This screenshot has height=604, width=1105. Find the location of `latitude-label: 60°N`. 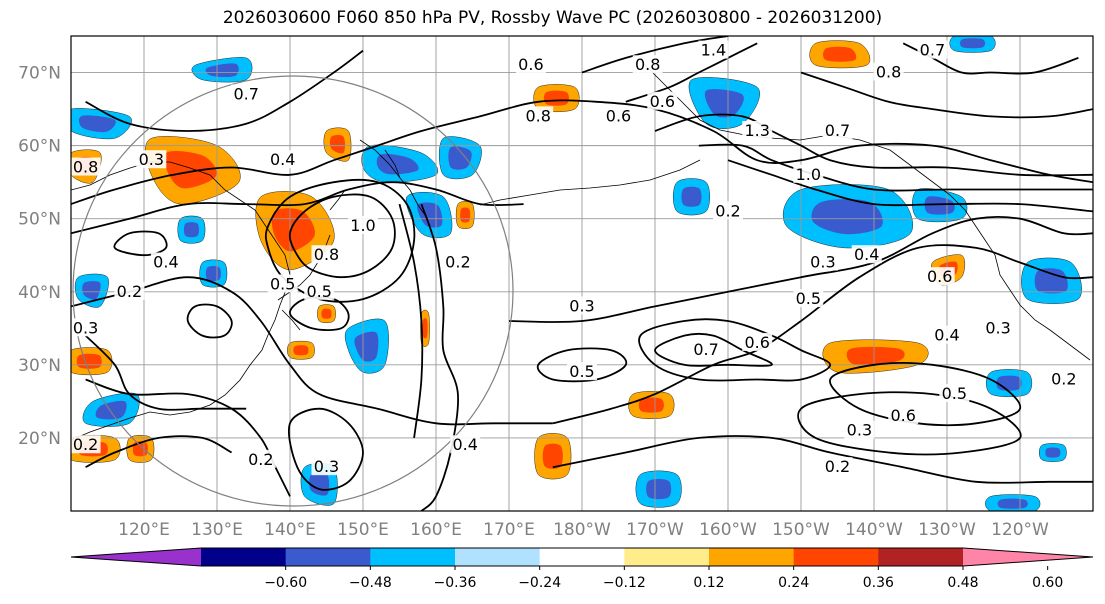

latitude-label: 60°N is located at coordinates (39, 147).